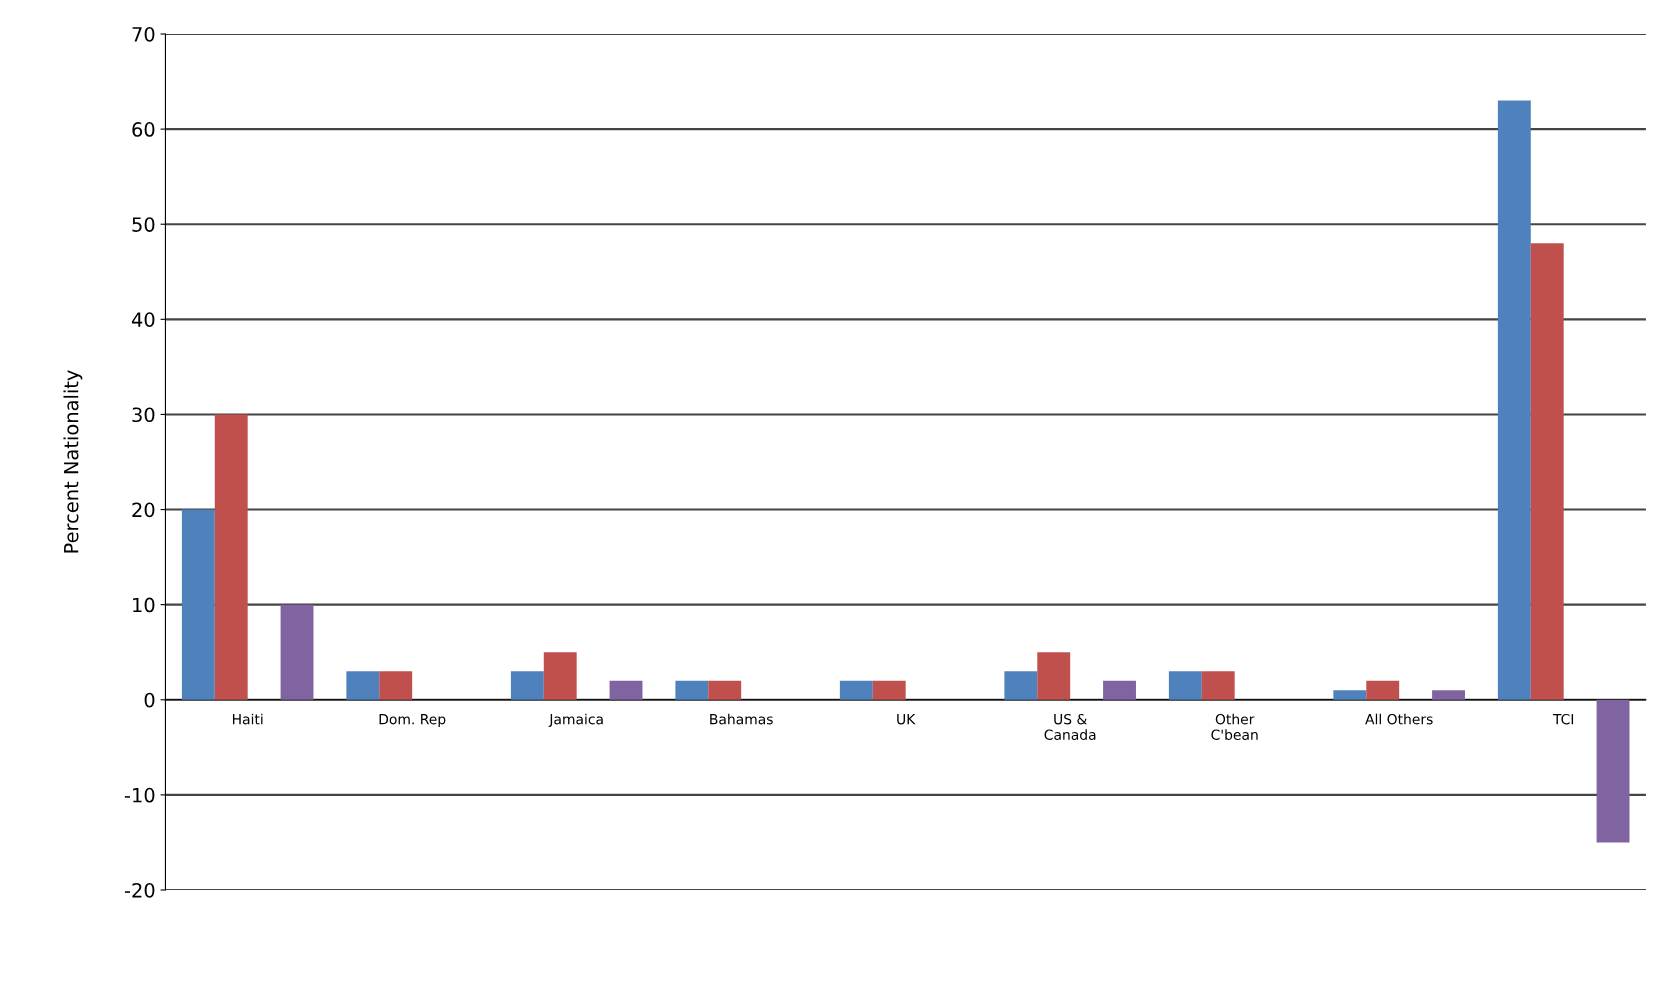 Image resolution: width=1671 pixels, height=1000 pixels. What do you see at coordinates (1070, 726) in the screenshot?
I see `x-tick-label: US & Canada` at bounding box center [1070, 726].